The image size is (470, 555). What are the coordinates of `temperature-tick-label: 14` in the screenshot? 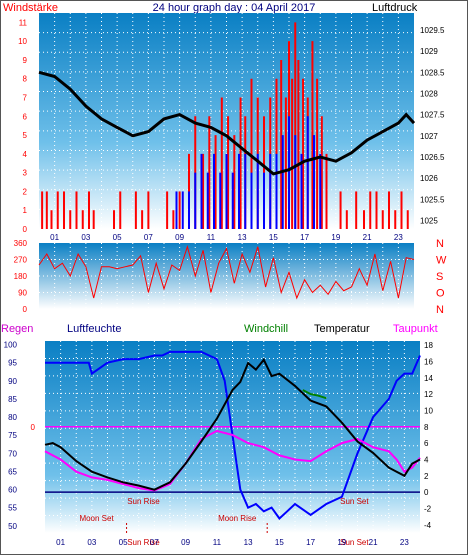 It's located at (428, 378).